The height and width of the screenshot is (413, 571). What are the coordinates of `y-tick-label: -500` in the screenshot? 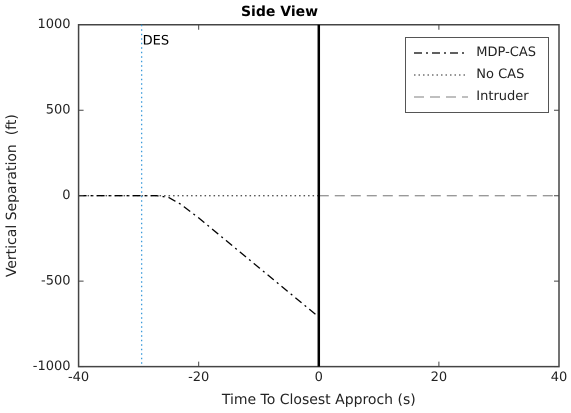 It's located at (56, 281).